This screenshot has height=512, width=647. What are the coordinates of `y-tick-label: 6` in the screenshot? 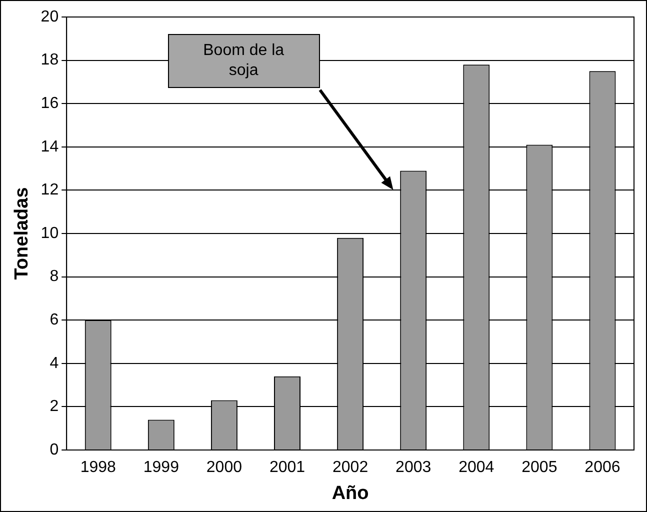 It's located at (54, 320).